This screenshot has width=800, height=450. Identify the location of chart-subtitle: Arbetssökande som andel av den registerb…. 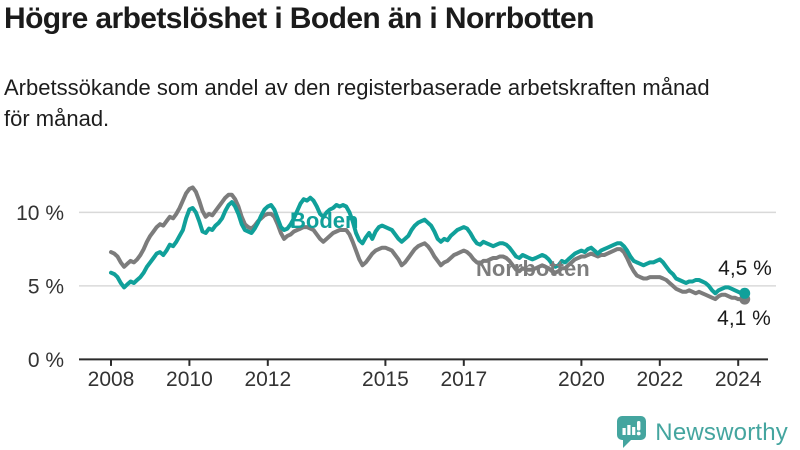
(357, 103).